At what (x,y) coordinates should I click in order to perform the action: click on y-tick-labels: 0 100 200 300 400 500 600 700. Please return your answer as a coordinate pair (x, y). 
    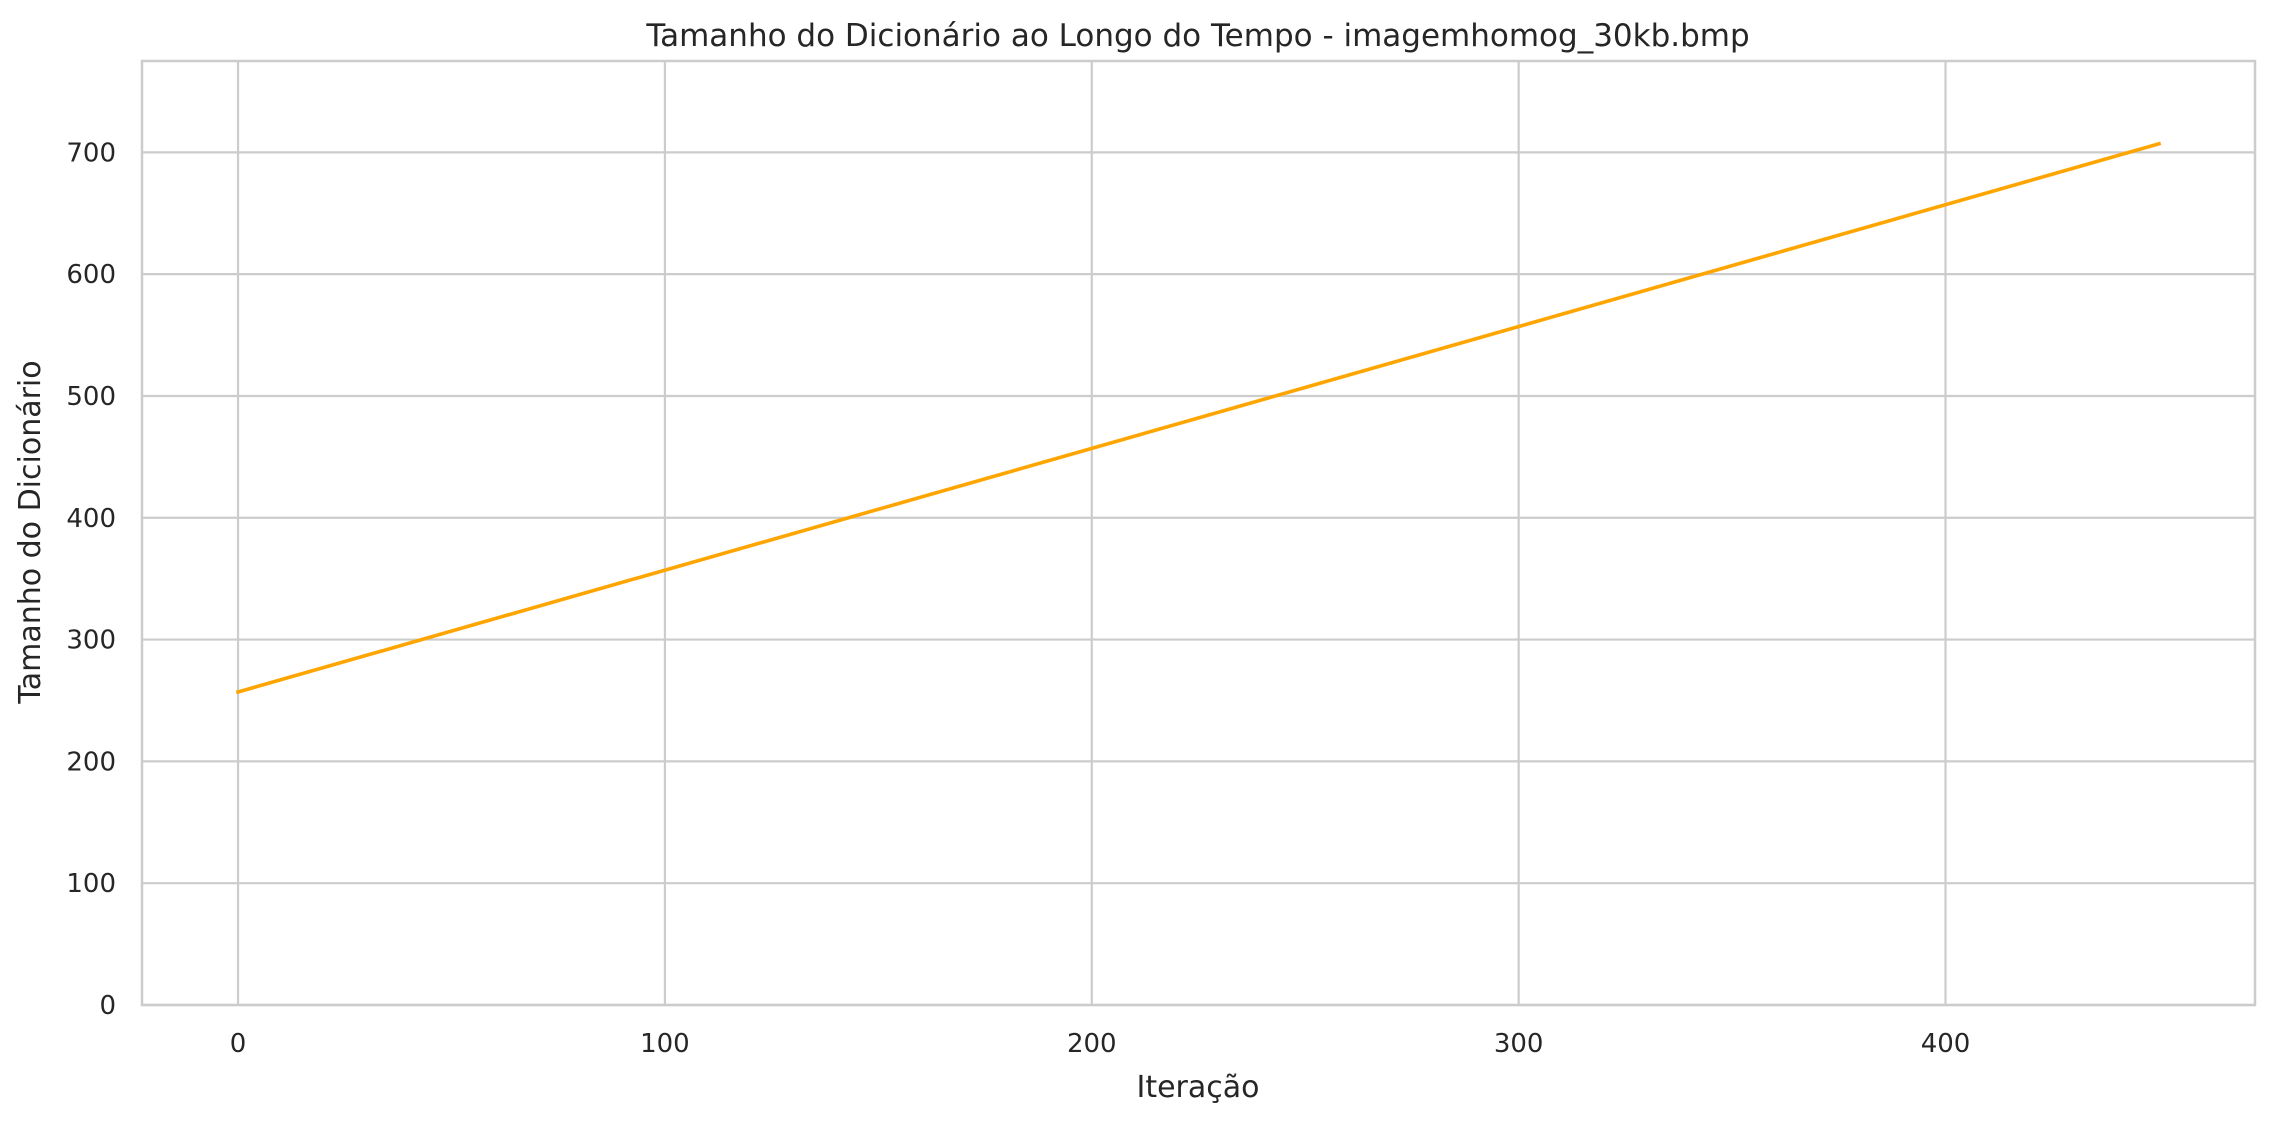
    Looking at the image, I should click on (91, 579).